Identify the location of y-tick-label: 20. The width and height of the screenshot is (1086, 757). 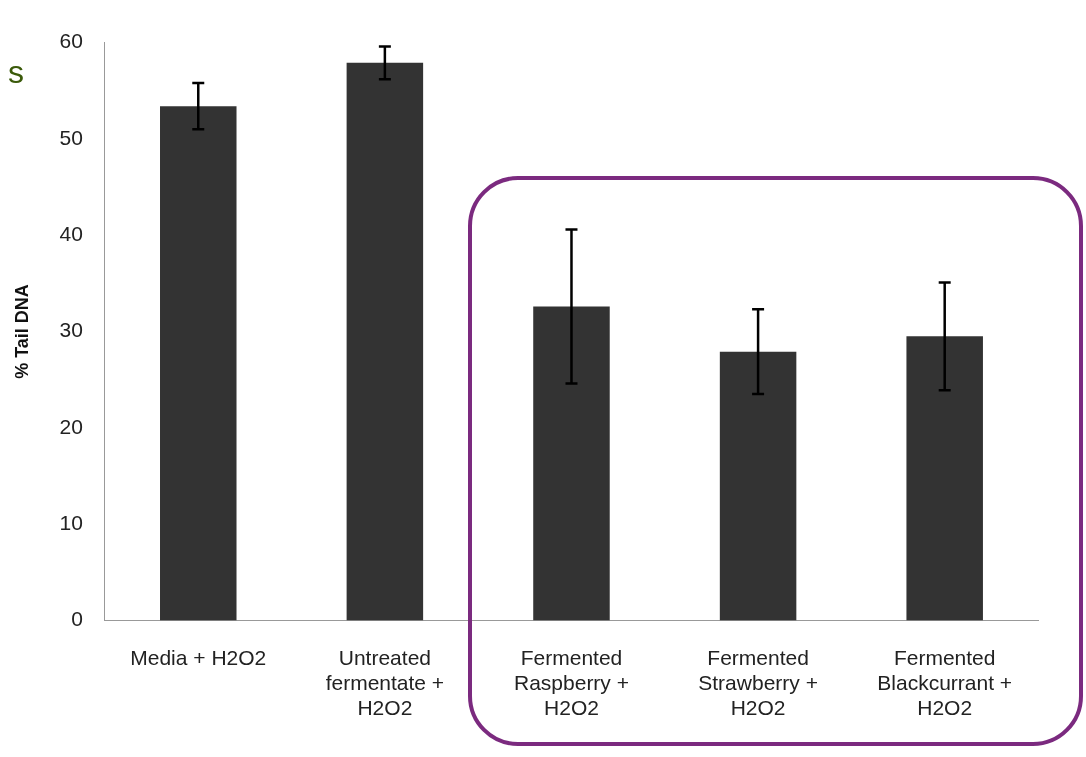
(71, 426).